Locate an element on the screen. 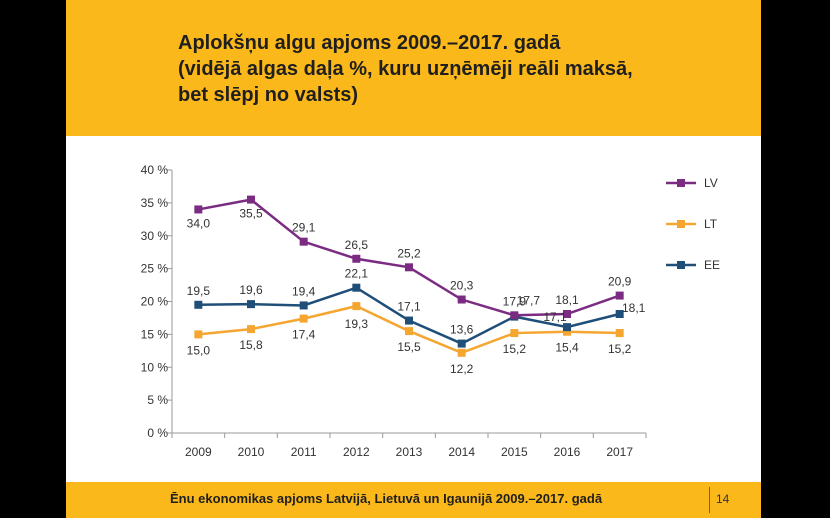 This screenshot has width=830, height=518. data-label-lt: 19,3 is located at coordinates (357, 324).